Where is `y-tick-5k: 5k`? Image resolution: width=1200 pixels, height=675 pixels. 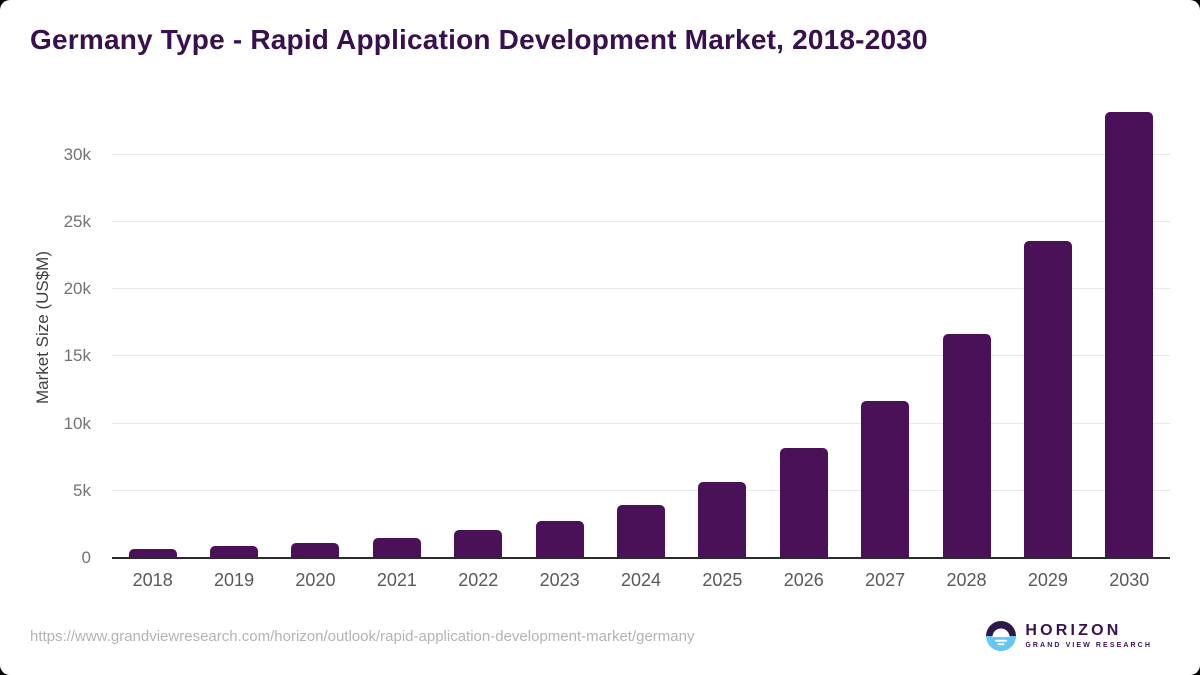 y-tick-5k: 5k is located at coordinates (82, 490).